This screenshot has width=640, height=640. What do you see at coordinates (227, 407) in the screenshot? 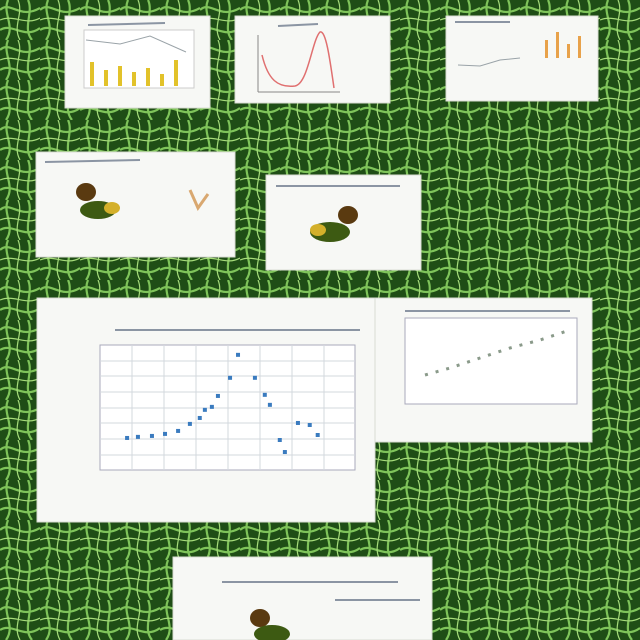
I see `grid` at bounding box center [227, 407].